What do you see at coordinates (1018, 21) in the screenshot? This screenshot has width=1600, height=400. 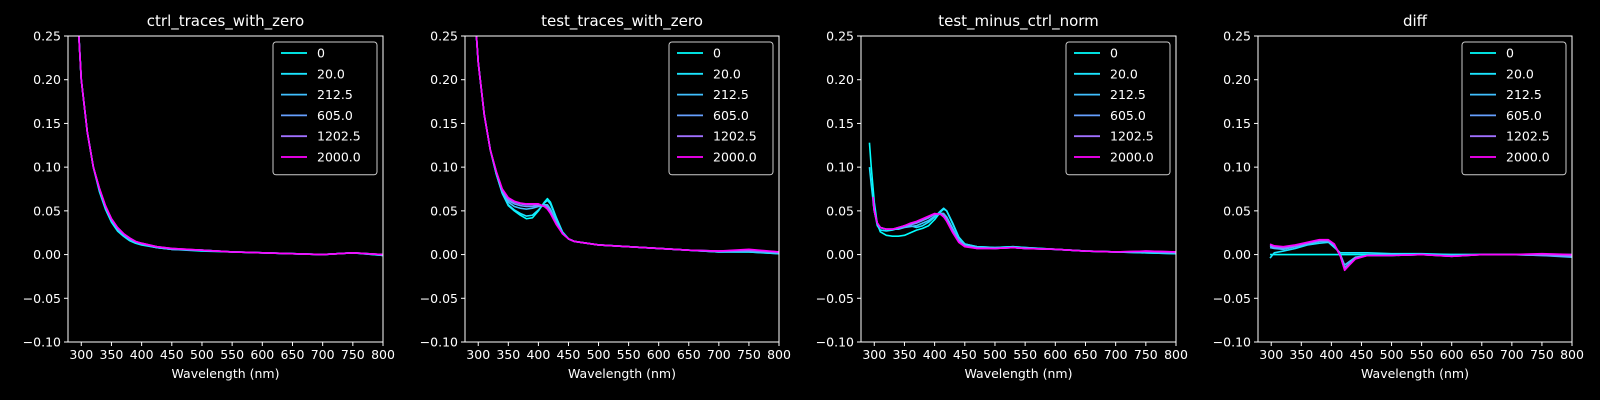 I see `chart-title: test_minus_ctrl_norm` at bounding box center [1018, 21].